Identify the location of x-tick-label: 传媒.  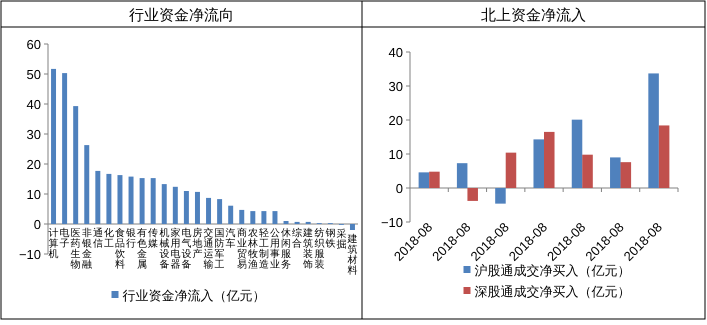
(153, 239).